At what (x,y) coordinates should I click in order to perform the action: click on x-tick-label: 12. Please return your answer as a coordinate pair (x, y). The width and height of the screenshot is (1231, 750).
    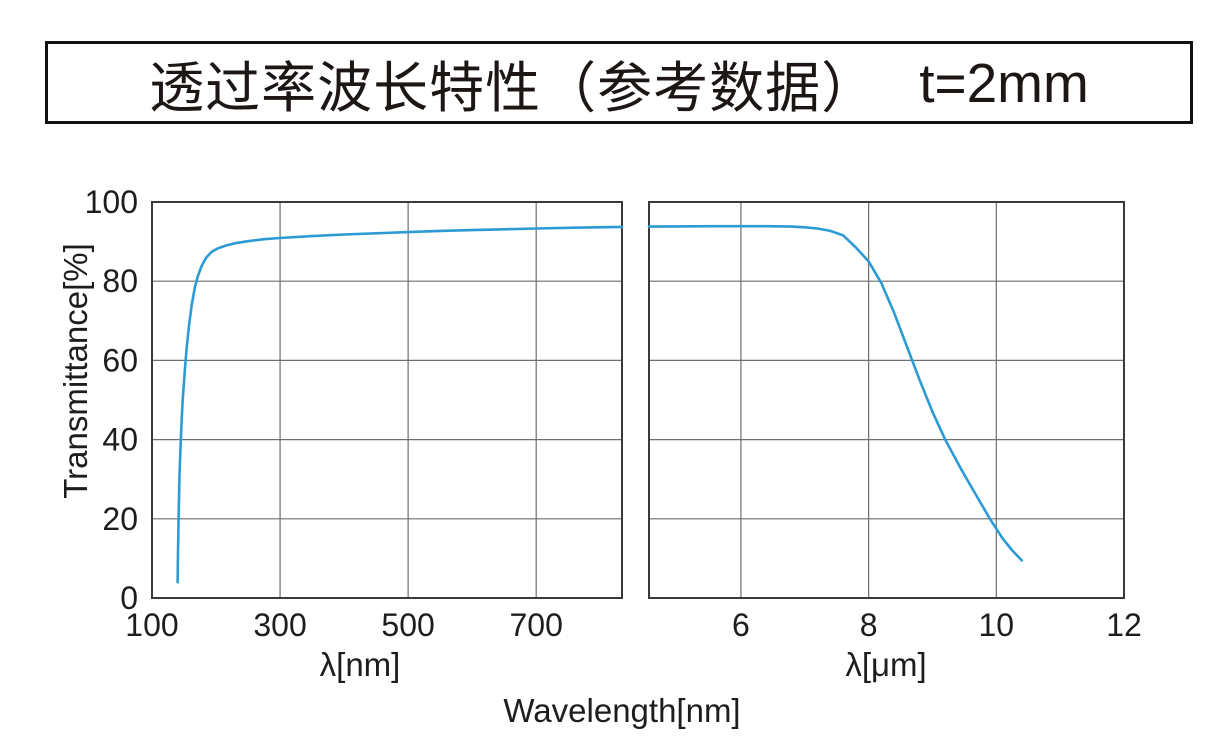
    Looking at the image, I should click on (1124, 625).